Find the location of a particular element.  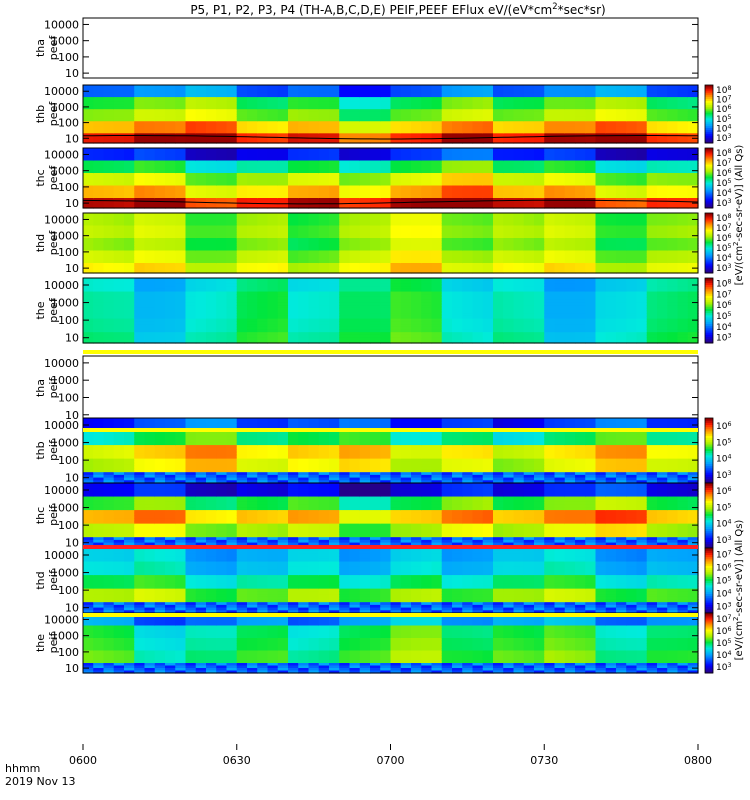

x-tick-label: 0630 is located at coordinates (237, 760).